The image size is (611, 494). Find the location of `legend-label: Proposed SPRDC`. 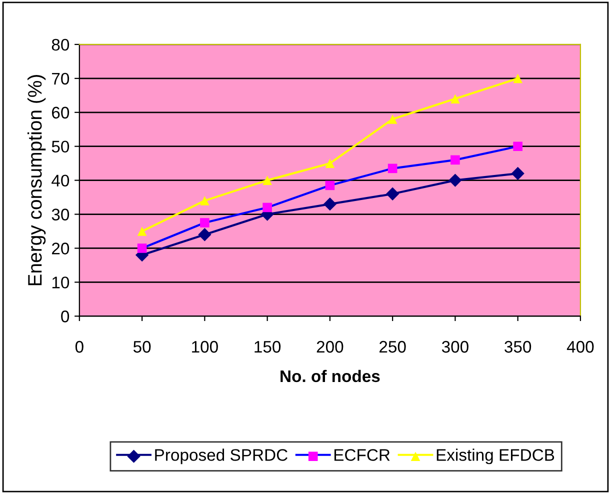

legend-label: Proposed SPRDC is located at coordinates (221, 456).